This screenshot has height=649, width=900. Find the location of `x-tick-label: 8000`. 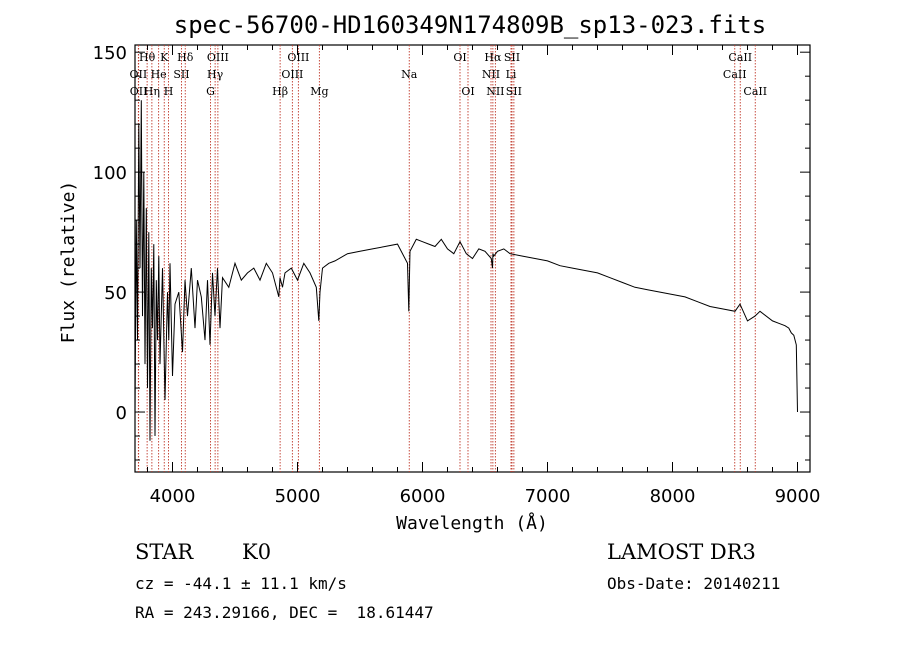

x-tick-label: 8000 is located at coordinates (673, 496).